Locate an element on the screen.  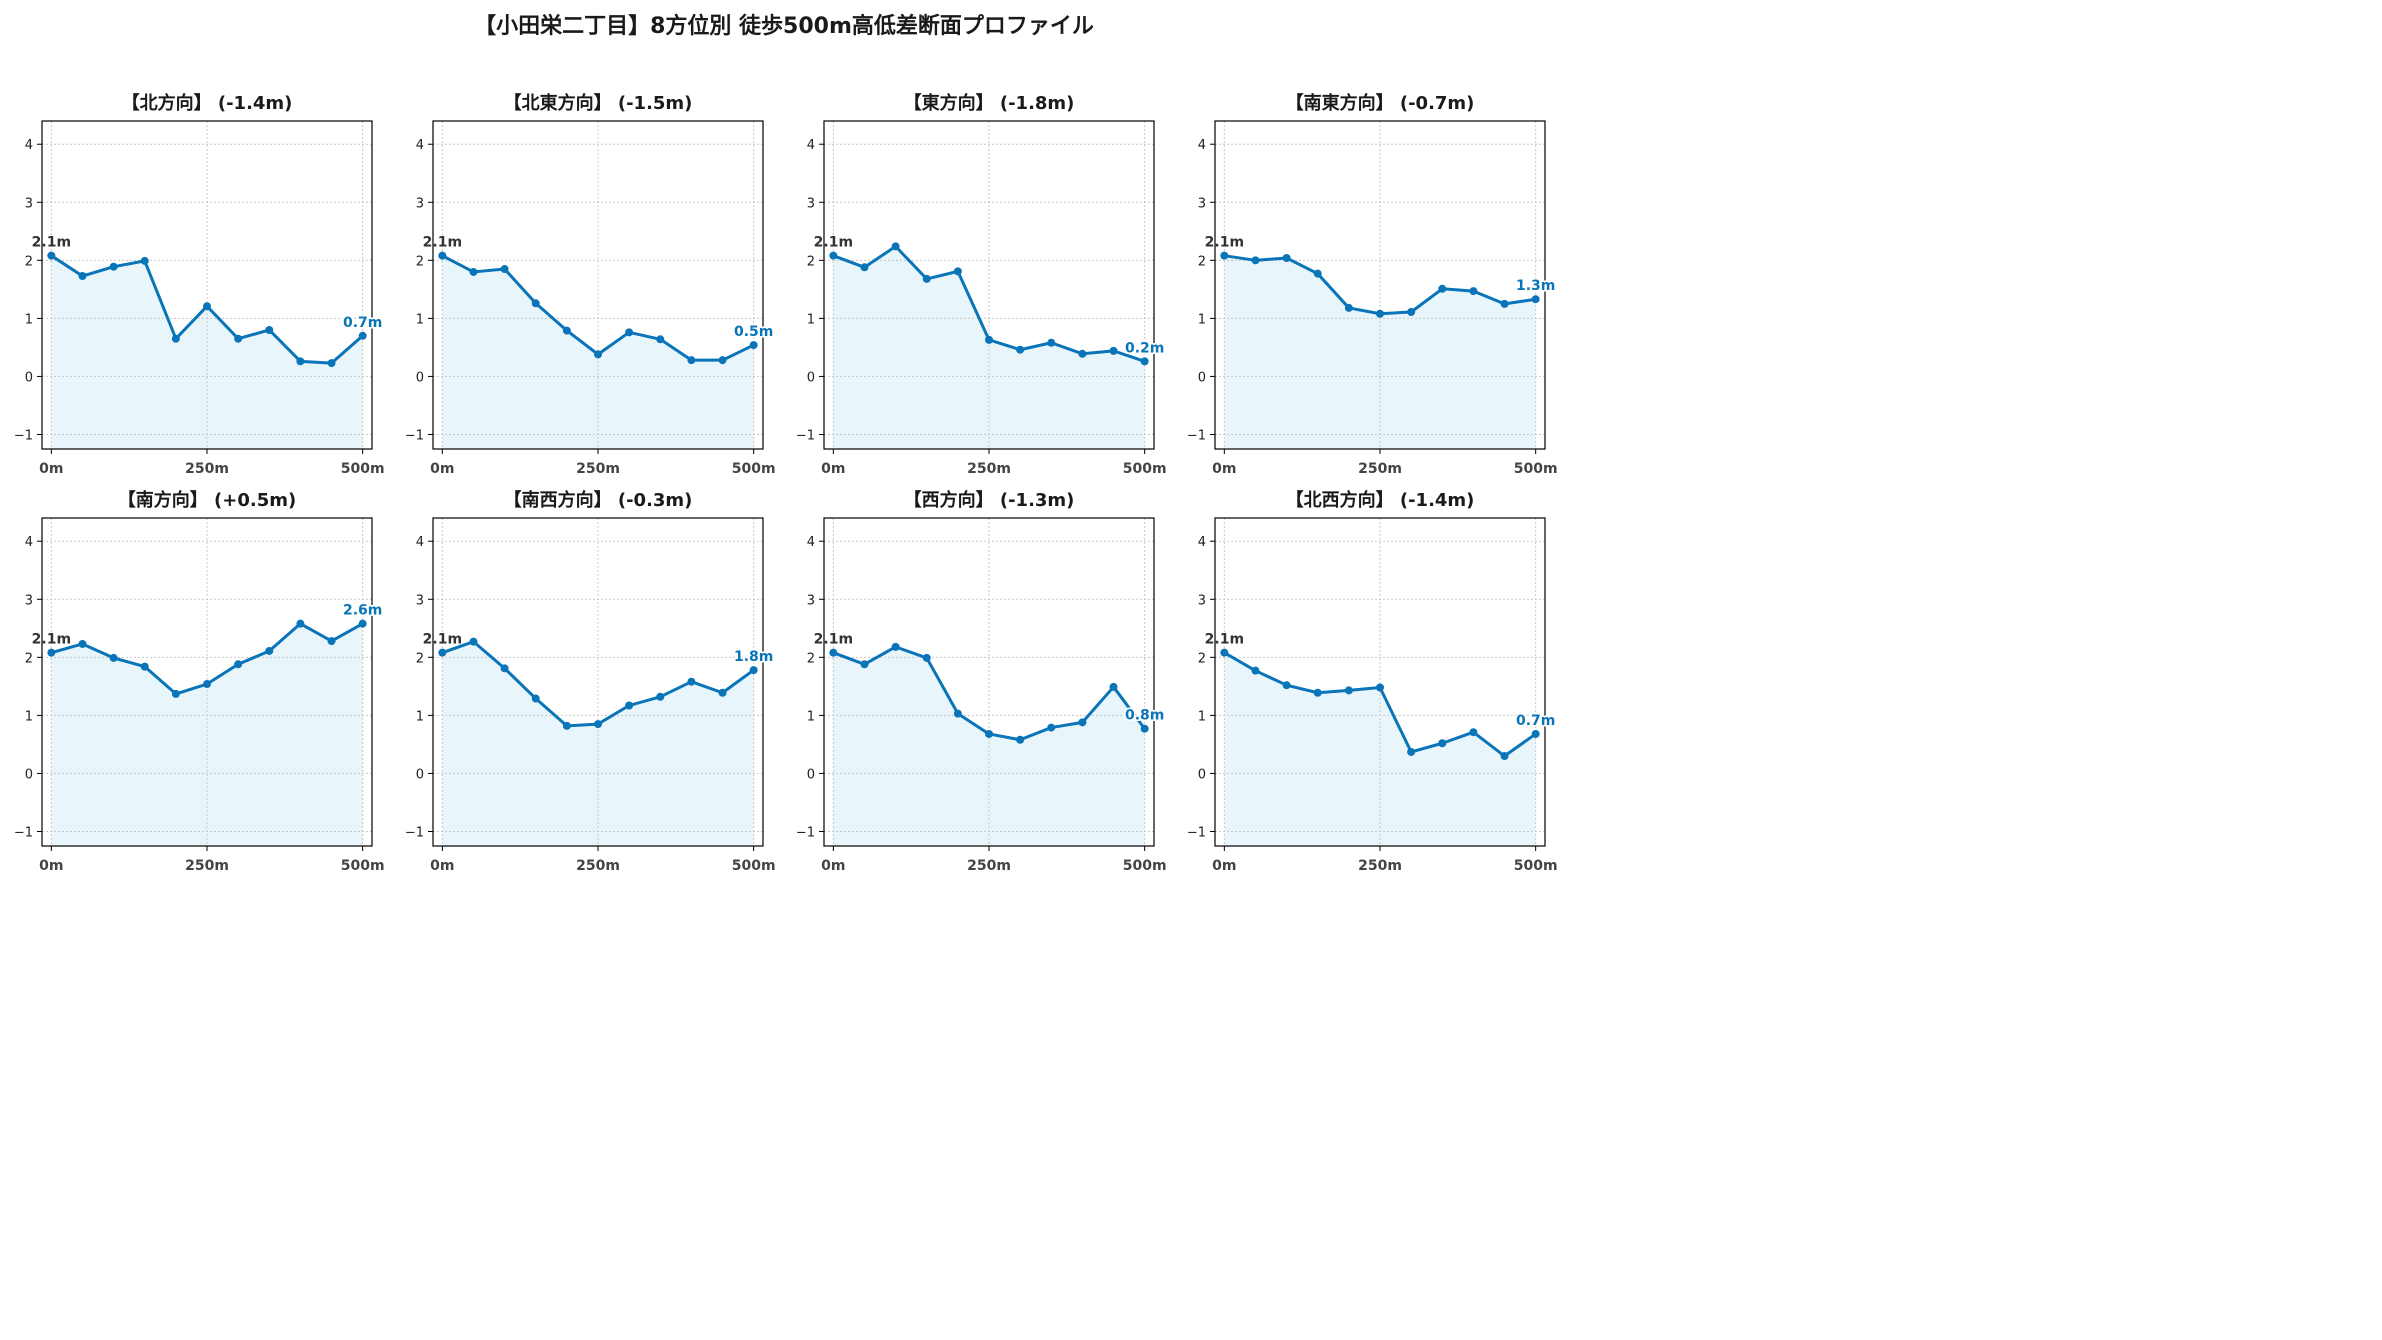
subplot: 0m 250m 500m −1 0 1 2 3 4 【南方向】 (+0.5m) 2.1m 2.6m is located at coordinates (199, 681).